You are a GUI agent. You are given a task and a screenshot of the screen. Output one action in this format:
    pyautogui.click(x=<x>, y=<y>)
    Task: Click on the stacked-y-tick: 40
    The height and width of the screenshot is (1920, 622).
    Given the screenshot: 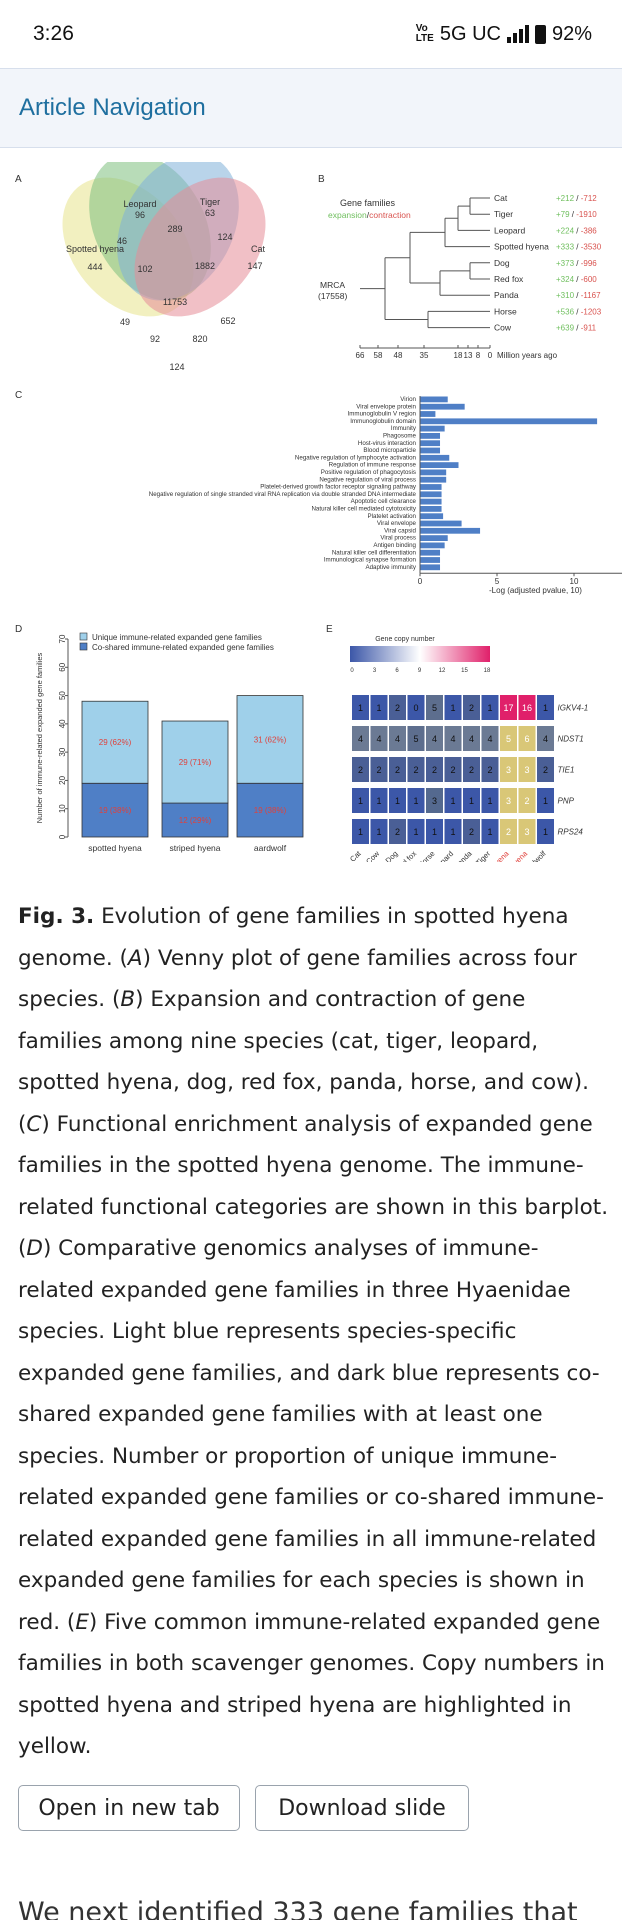 What is the action you would take?
    pyautogui.click(x=62, y=723)
    